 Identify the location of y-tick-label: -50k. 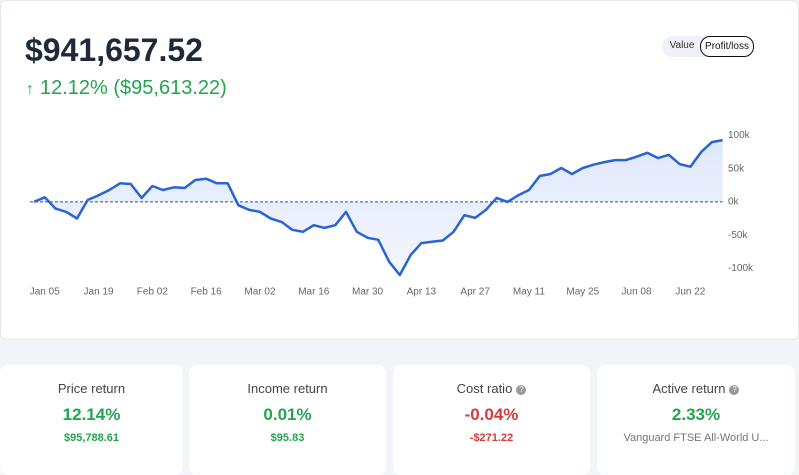
(738, 235).